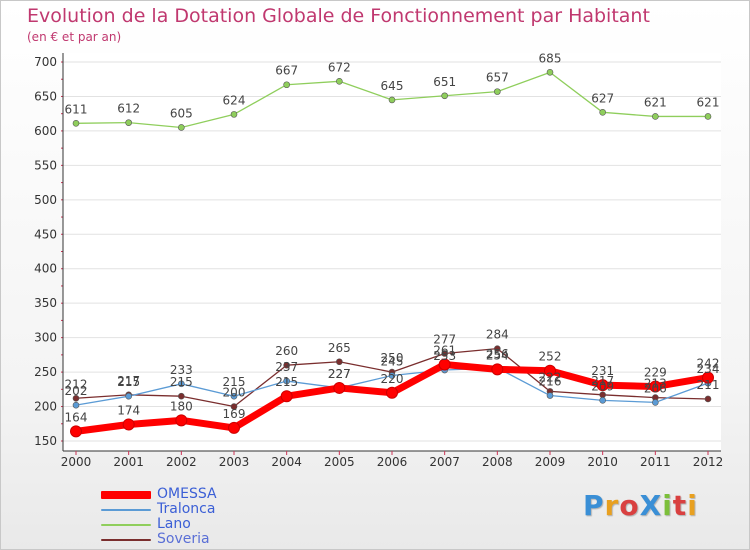 The width and height of the screenshot is (750, 550). I want to click on data-label-tralonca: 256, so click(497, 354).